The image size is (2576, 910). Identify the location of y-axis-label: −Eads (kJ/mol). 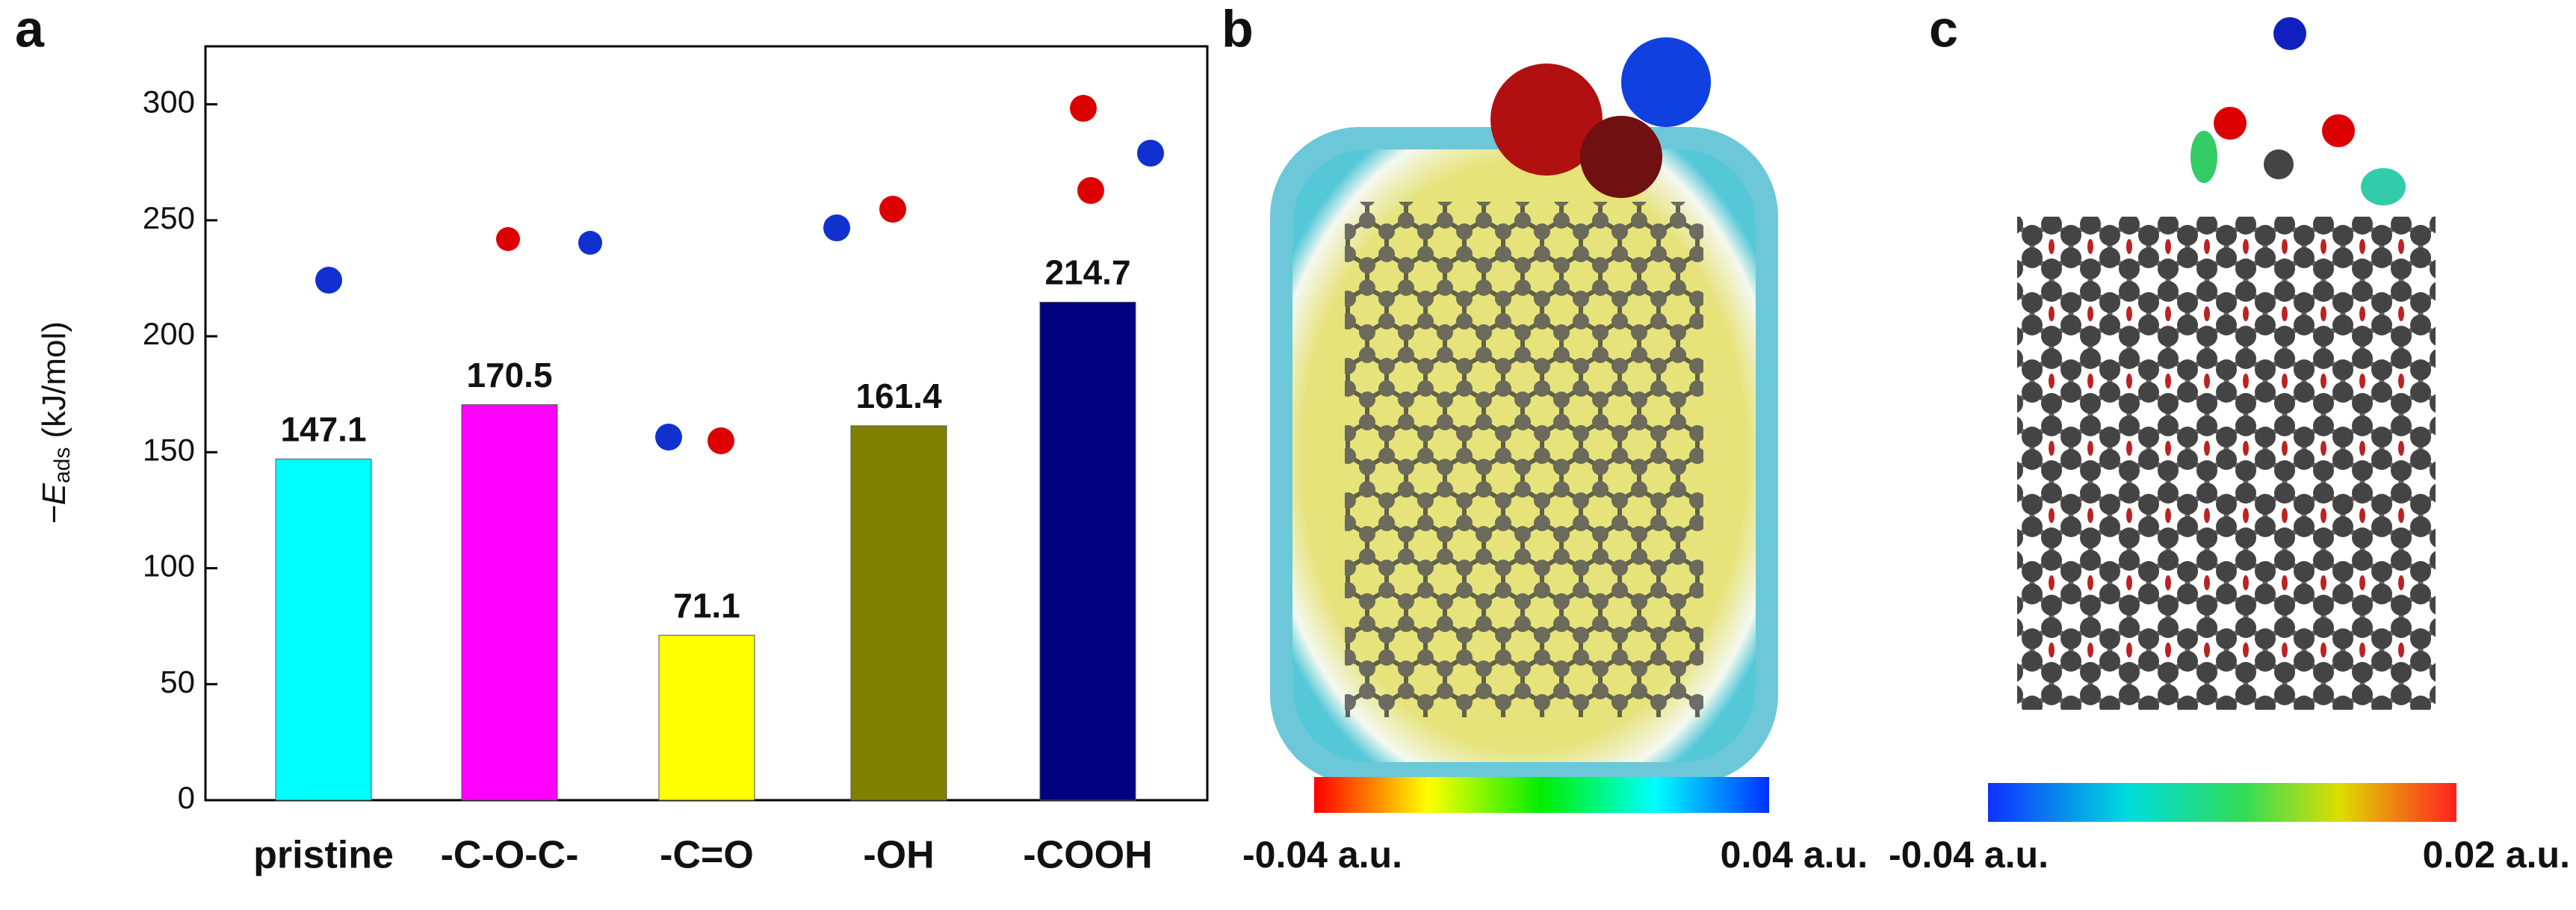
(55, 422).